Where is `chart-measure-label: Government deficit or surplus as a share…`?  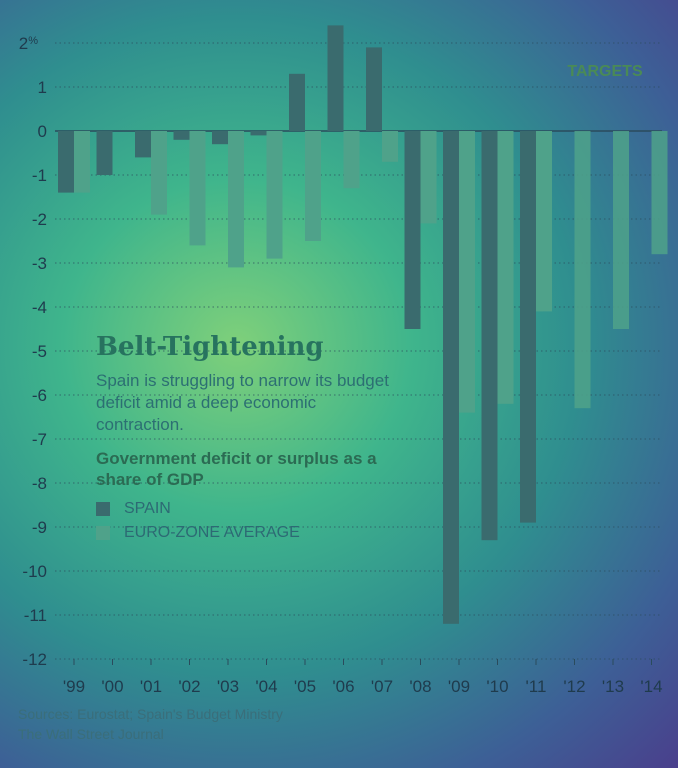 chart-measure-label: Government deficit or surplus as a share… is located at coordinates (236, 469).